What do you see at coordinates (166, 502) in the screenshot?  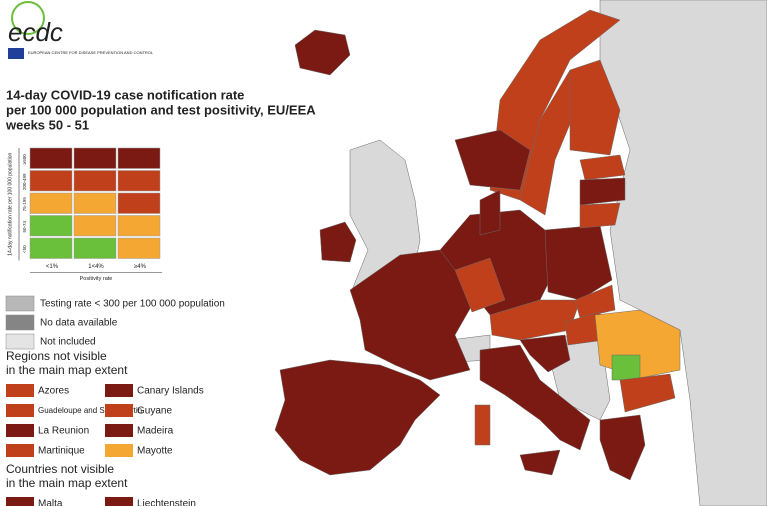 I see `region-label: Liechtenstein` at bounding box center [166, 502].